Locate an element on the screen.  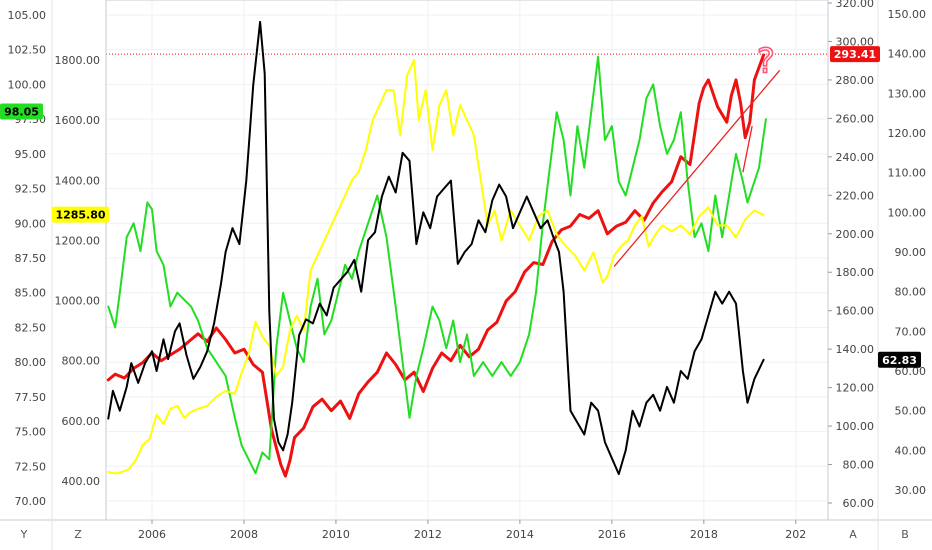
left-outer-tick-label: 92.50 is located at coordinates (31, 189).